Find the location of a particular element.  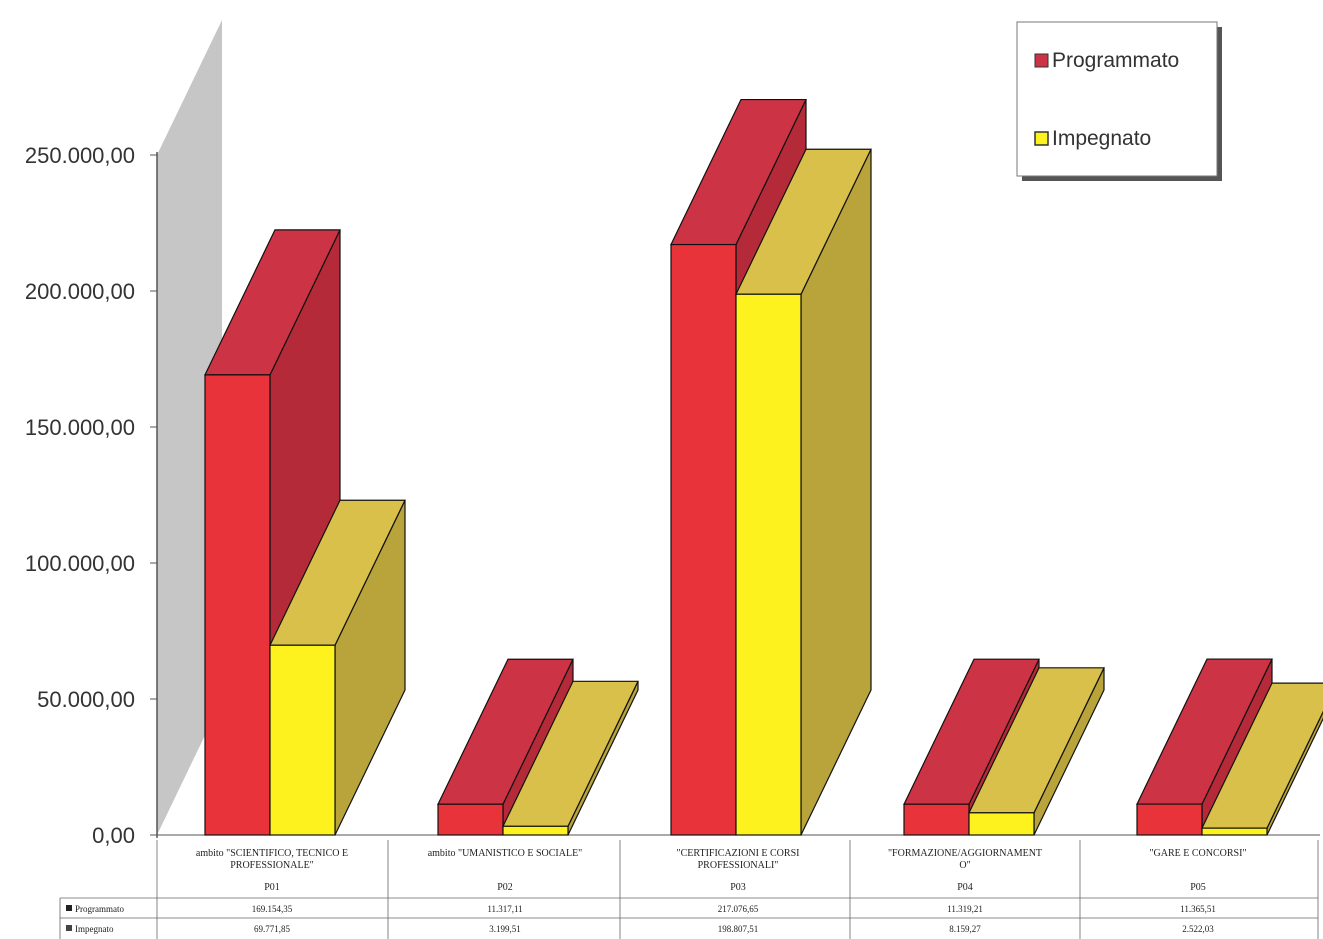

table-cell: 11.319,21 is located at coordinates (965, 909).